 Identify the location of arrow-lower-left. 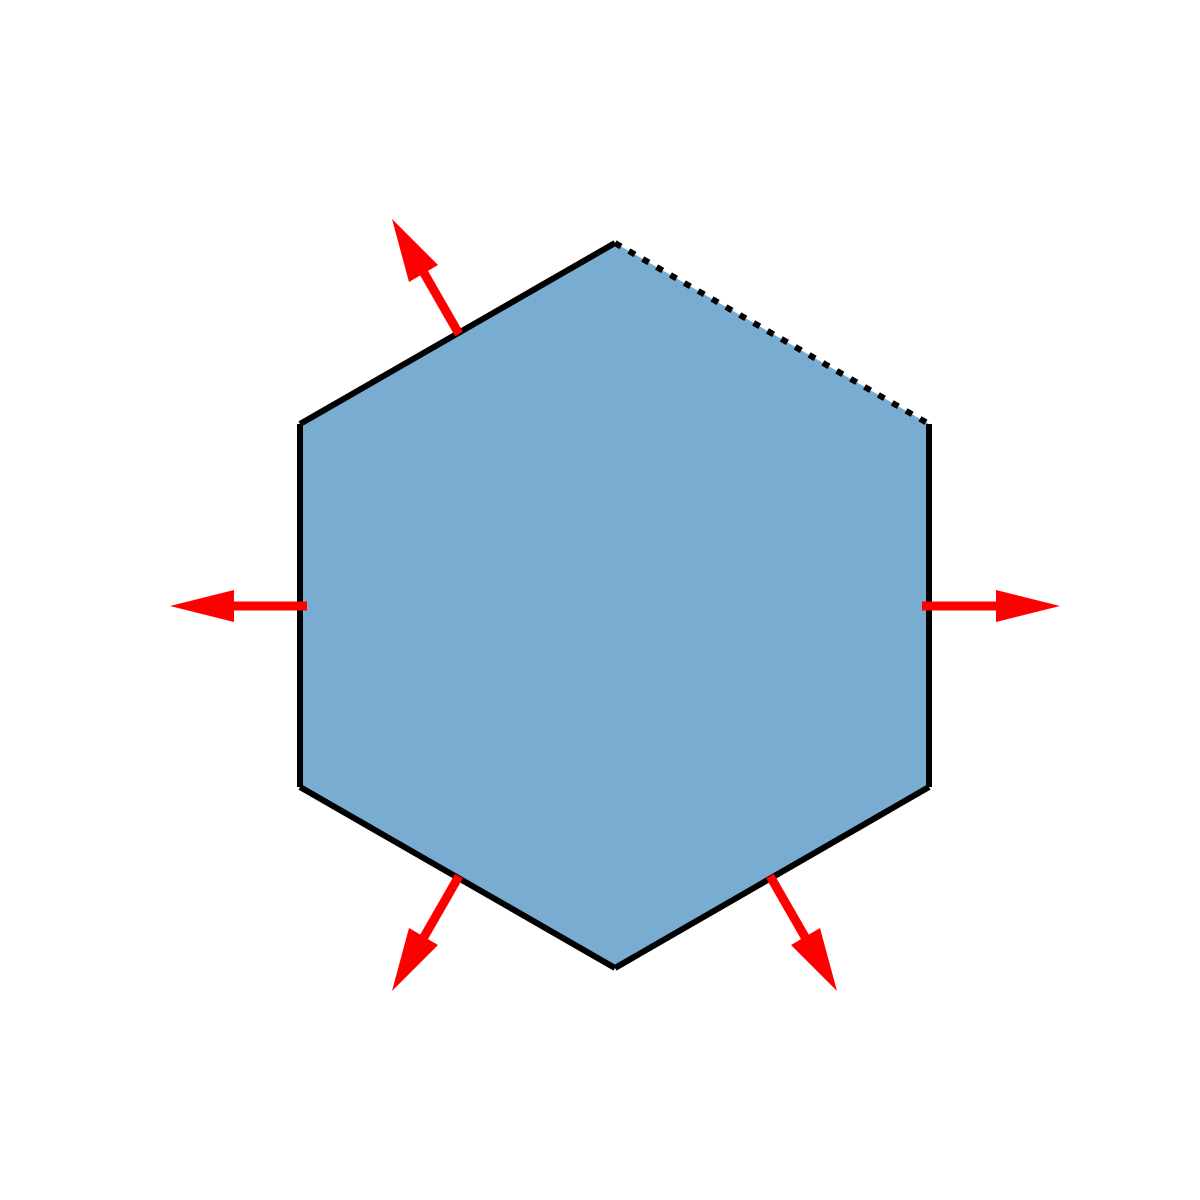
(427, 932).